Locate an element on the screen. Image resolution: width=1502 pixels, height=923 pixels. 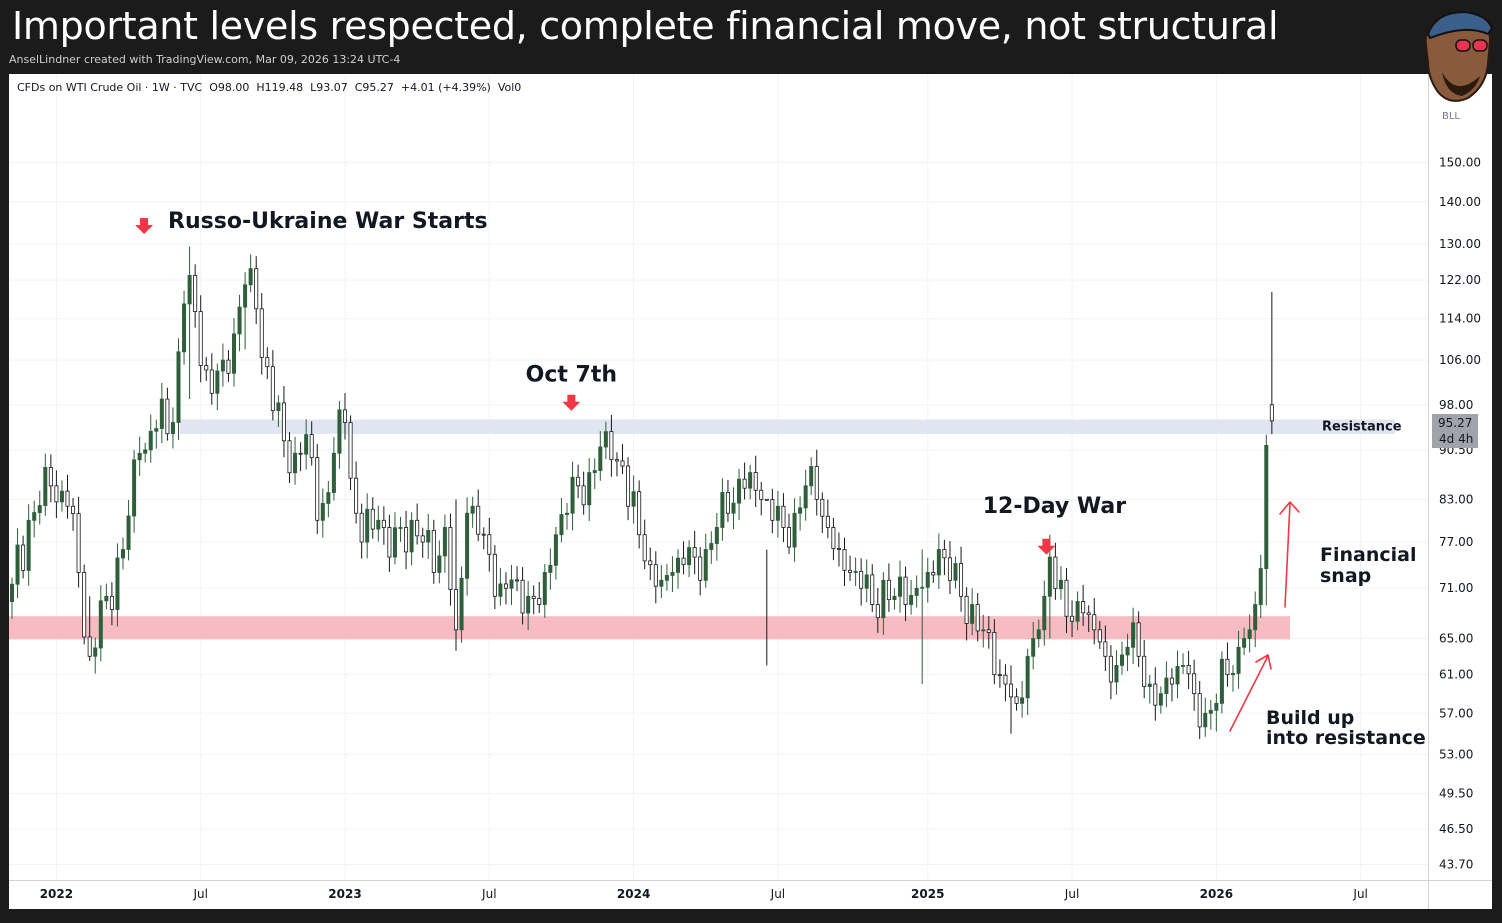
time-axis-panel is located at coordinates (750, 895).